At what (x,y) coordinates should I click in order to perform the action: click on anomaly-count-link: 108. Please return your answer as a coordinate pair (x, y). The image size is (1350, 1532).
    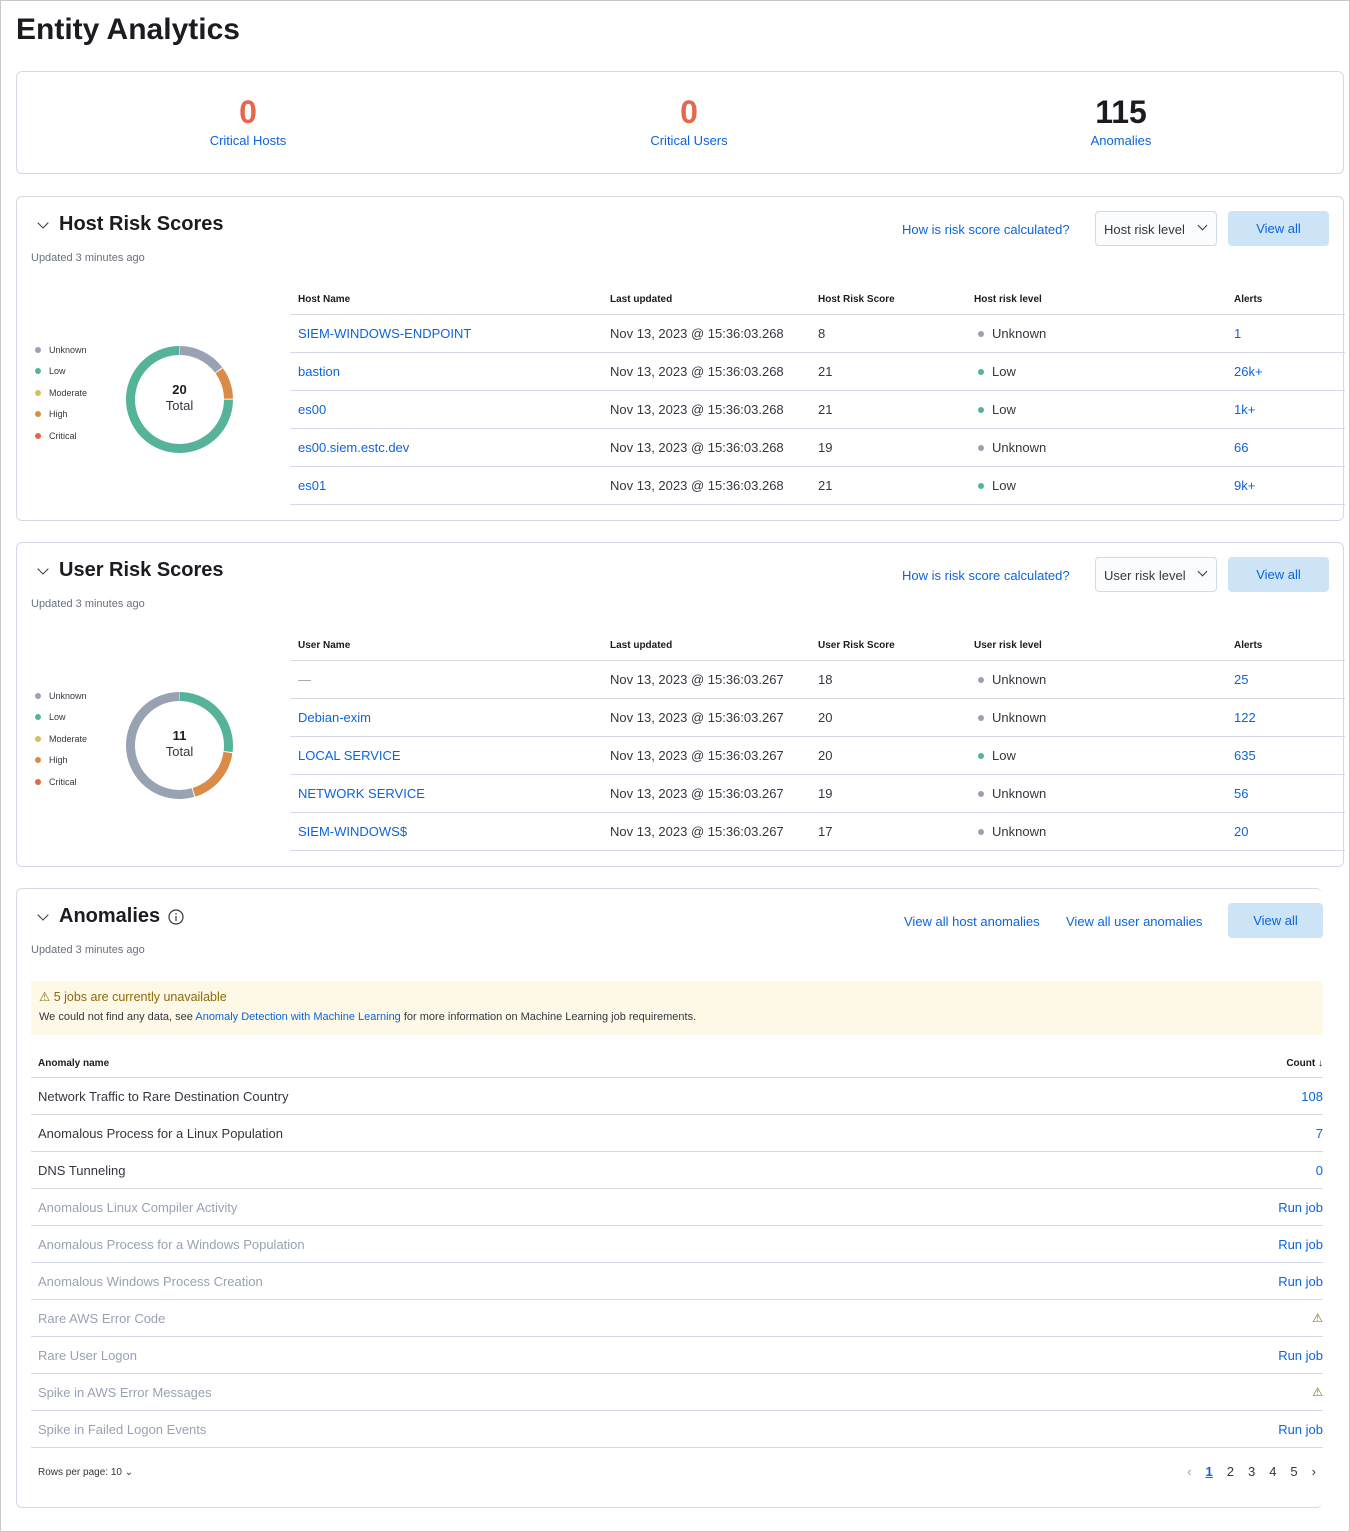
    Looking at the image, I should click on (1312, 1096).